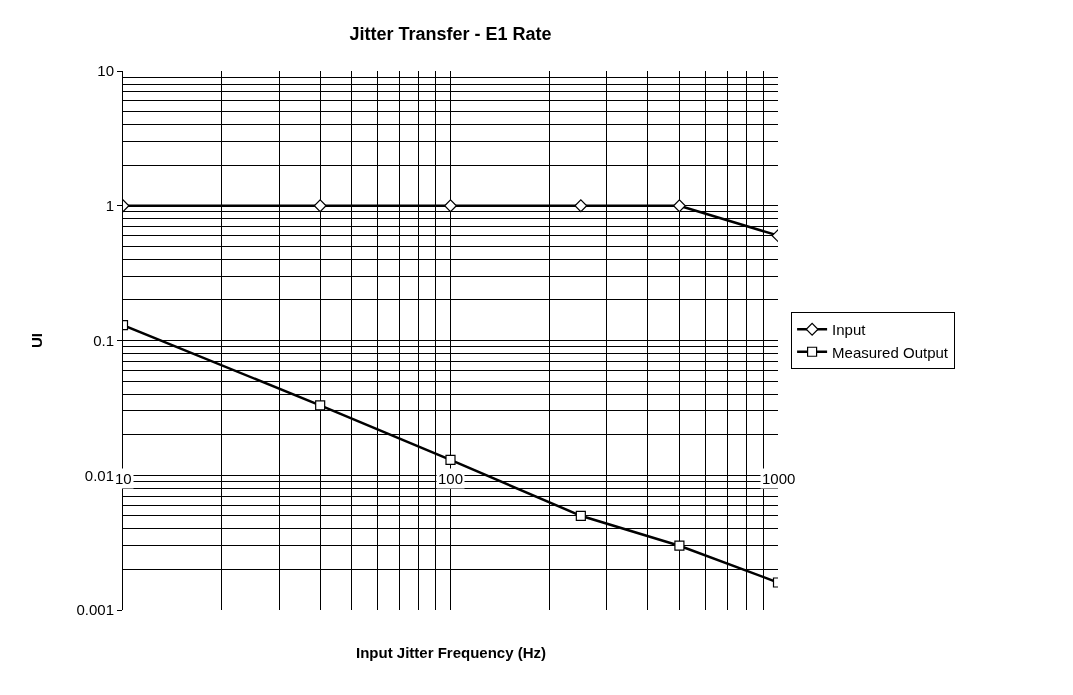 The image size is (1073, 695). I want to click on y-tick-label: 1, so click(109, 205).